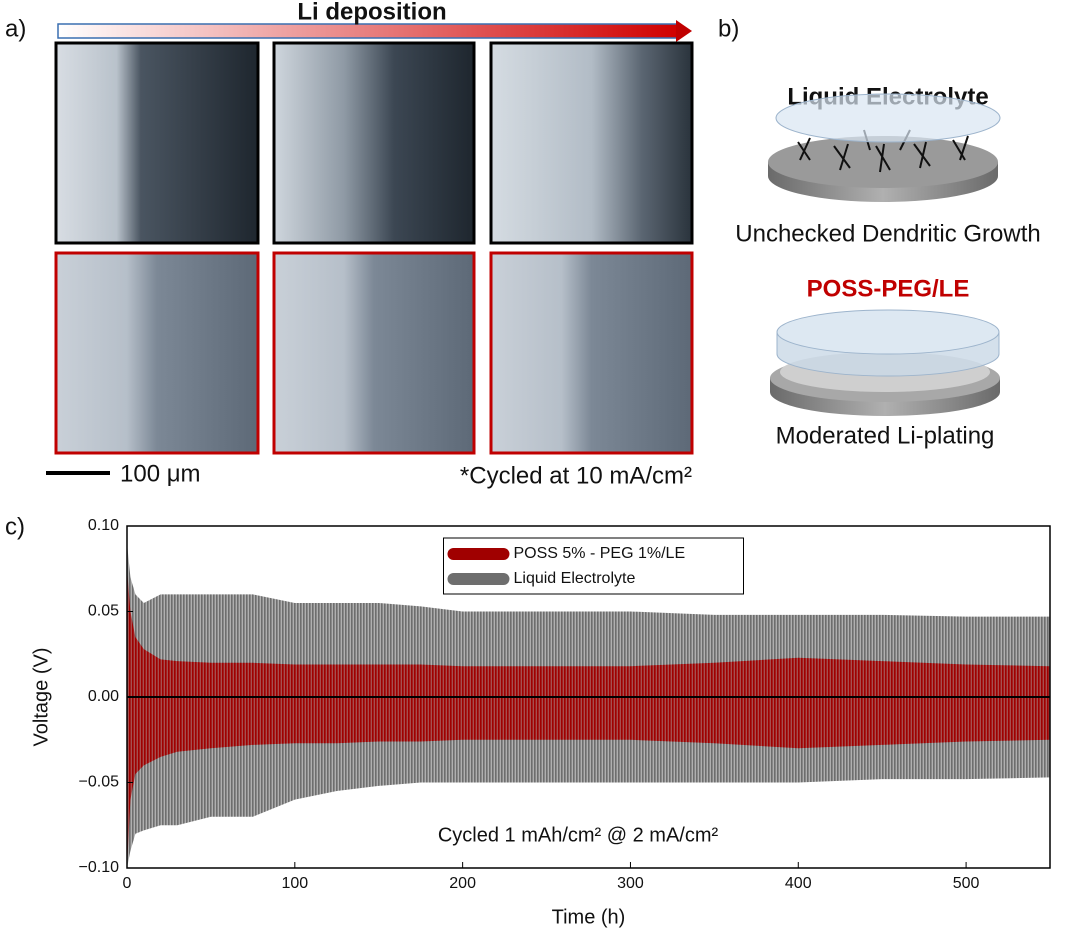 The width and height of the screenshot is (1080, 938). What do you see at coordinates (798, 883) in the screenshot?
I see `x-tick-label: 400` at bounding box center [798, 883].